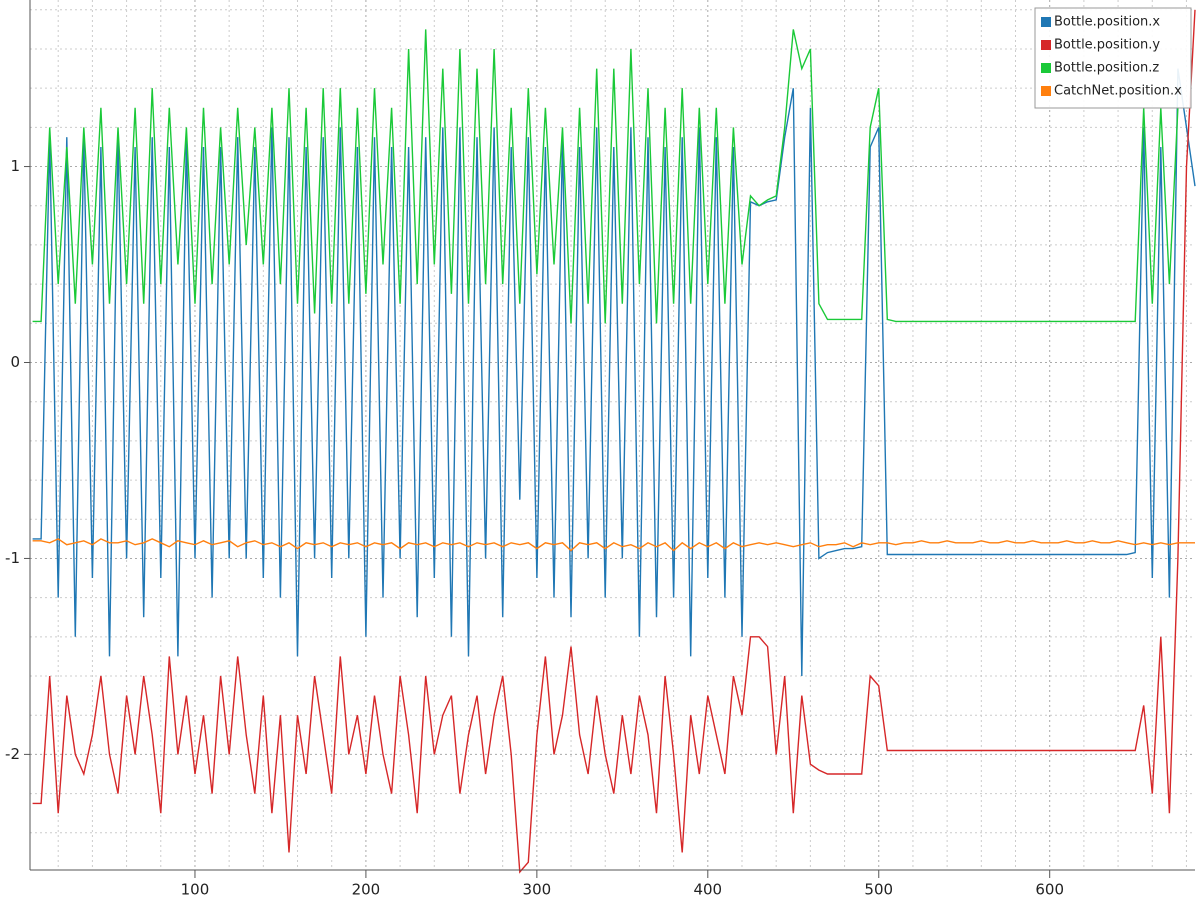 The height and width of the screenshot is (900, 1200). Describe the element at coordinates (12, 558) in the screenshot. I see `y-tick-label: -1` at that location.